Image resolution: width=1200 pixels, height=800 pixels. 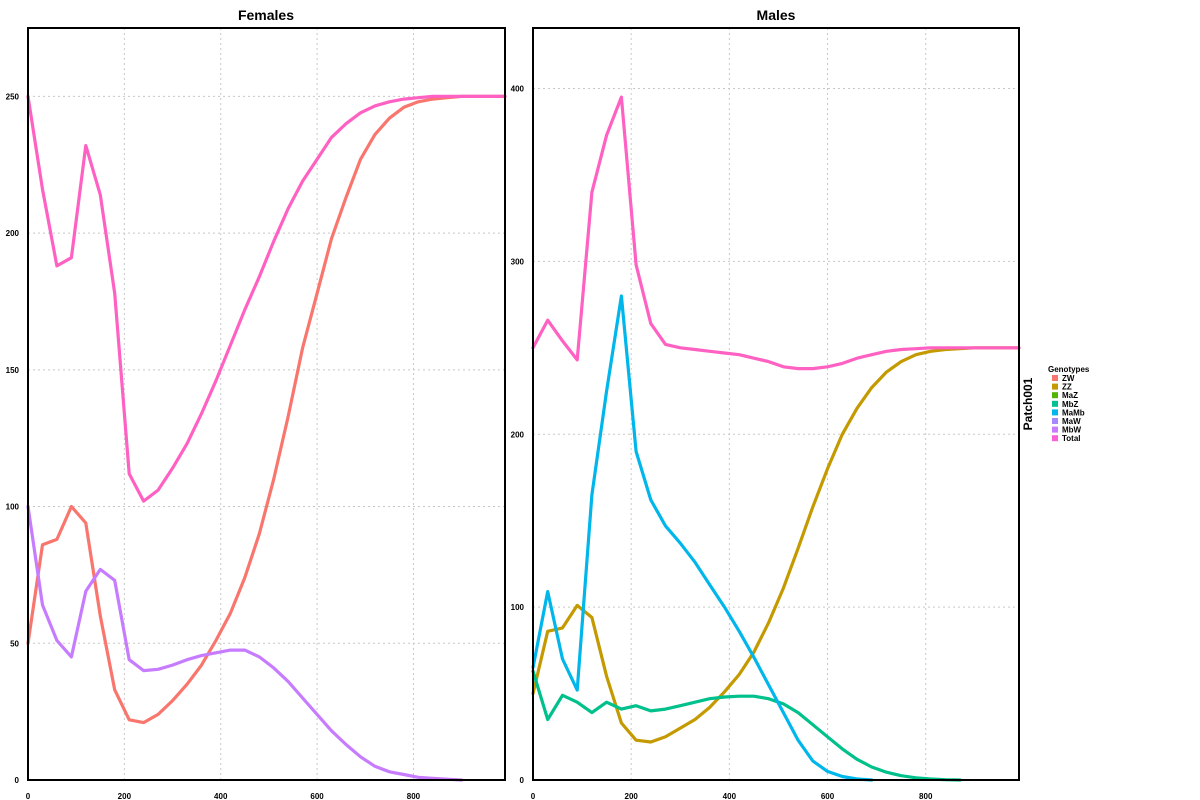 What do you see at coordinates (1055, 386) in the screenshot?
I see `legend-swatch-zz` at bounding box center [1055, 386].